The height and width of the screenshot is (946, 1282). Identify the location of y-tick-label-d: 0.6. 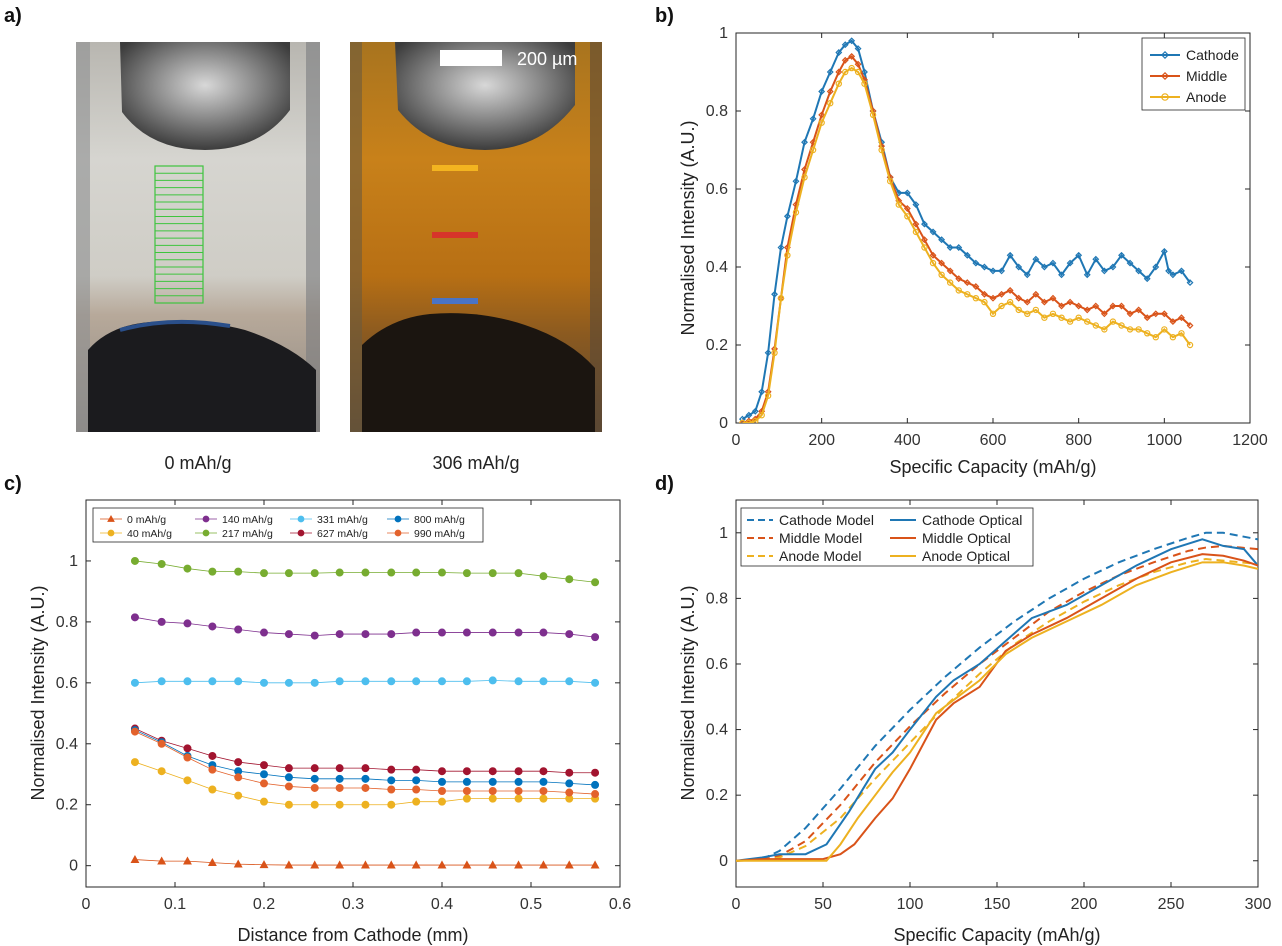
(717, 664).